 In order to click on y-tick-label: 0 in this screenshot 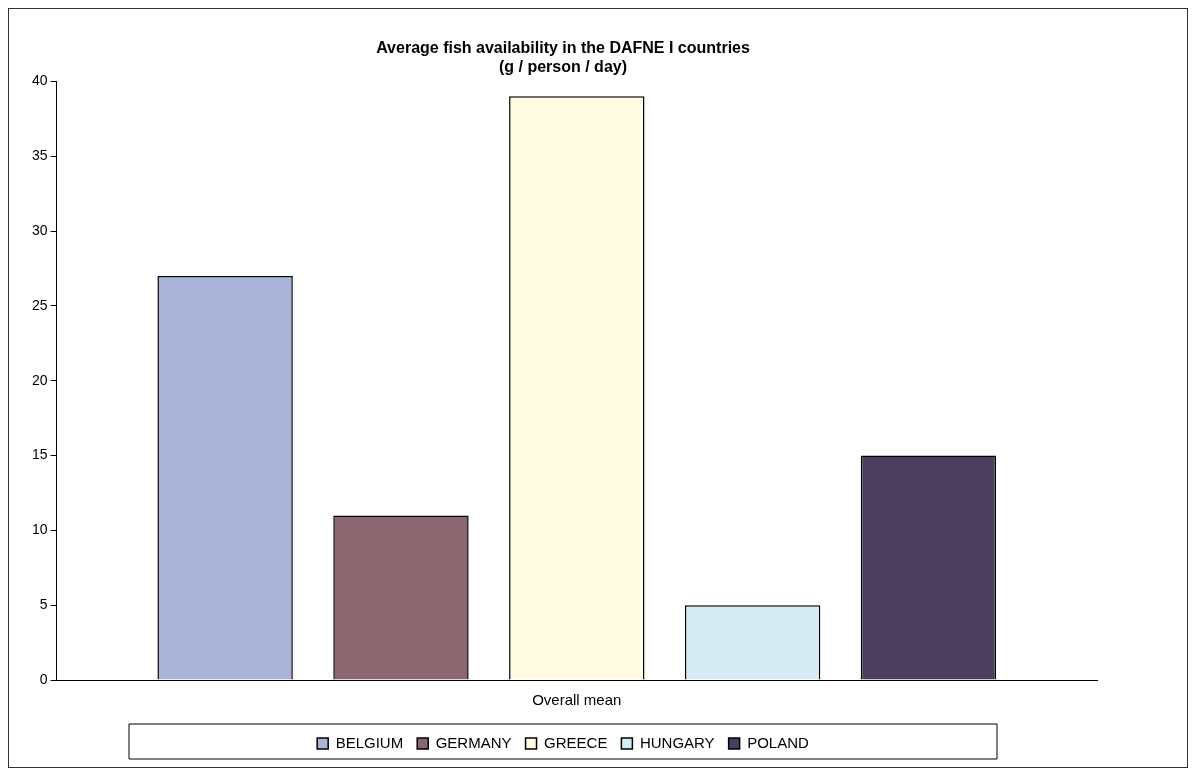, I will do `click(43, 678)`.